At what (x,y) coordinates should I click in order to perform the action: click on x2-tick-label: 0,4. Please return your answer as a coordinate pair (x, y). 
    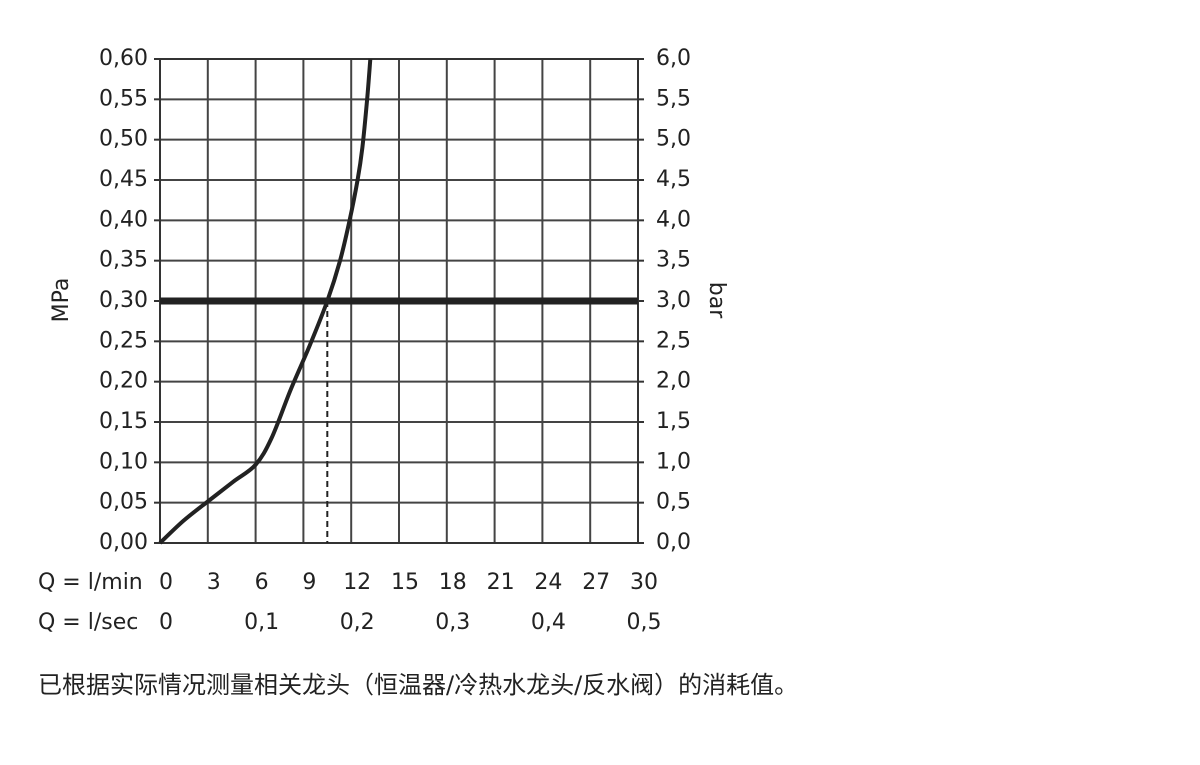
    Looking at the image, I should click on (548, 622).